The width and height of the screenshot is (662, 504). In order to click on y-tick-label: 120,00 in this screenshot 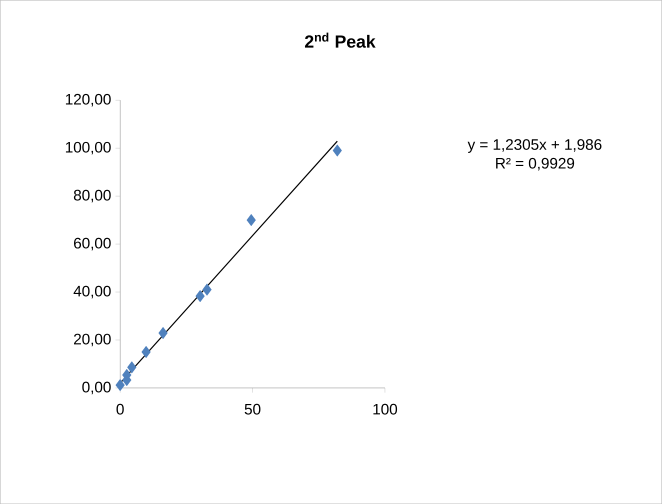, I will do `click(88, 100)`.